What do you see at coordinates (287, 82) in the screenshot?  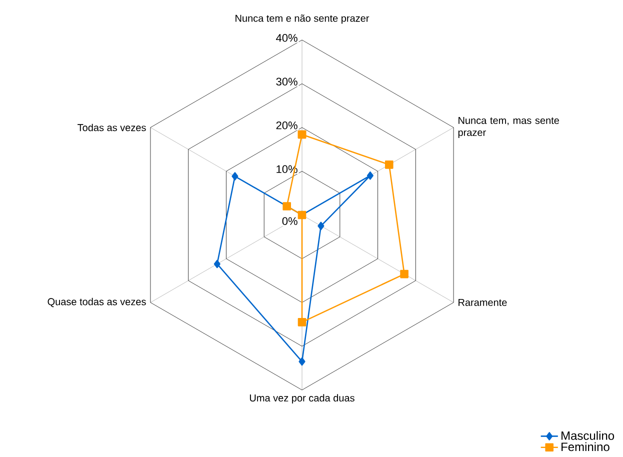 I see `y-tick-label: 30%` at bounding box center [287, 82].